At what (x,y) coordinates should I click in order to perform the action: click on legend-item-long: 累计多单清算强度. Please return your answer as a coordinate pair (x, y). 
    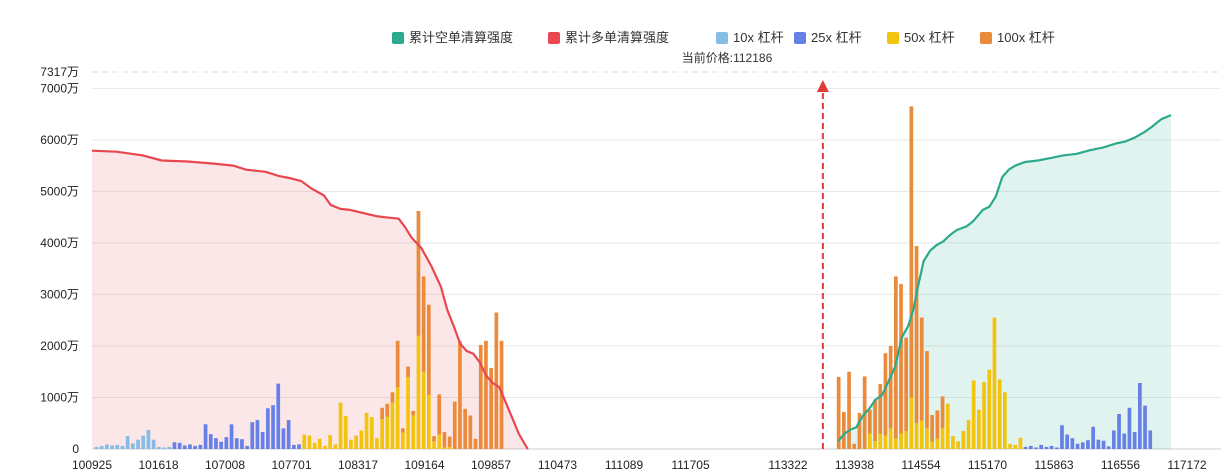
    Looking at the image, I should click on (608, 37).